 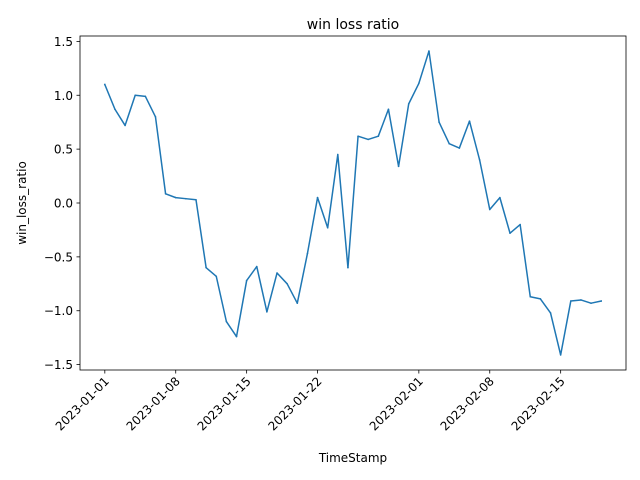 What do you see at coordinates (63, 42) in the screenshot?
I see `y-tick-label: 1.5` at bounding box center [63, 42].